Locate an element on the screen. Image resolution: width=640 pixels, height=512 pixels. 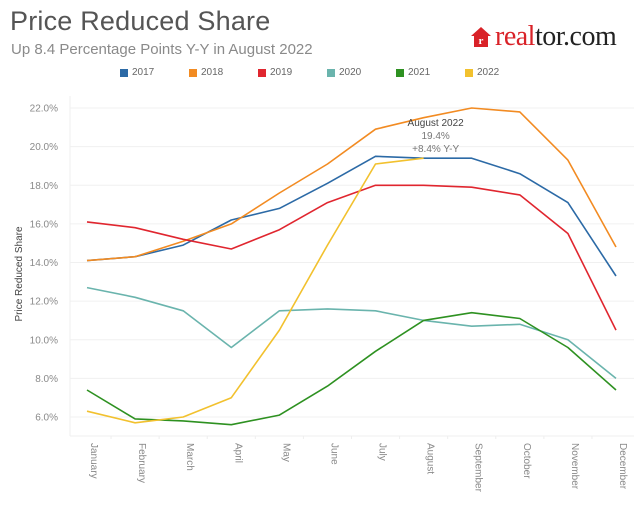
x-tick-label: January is located at coordinates (93, 461).